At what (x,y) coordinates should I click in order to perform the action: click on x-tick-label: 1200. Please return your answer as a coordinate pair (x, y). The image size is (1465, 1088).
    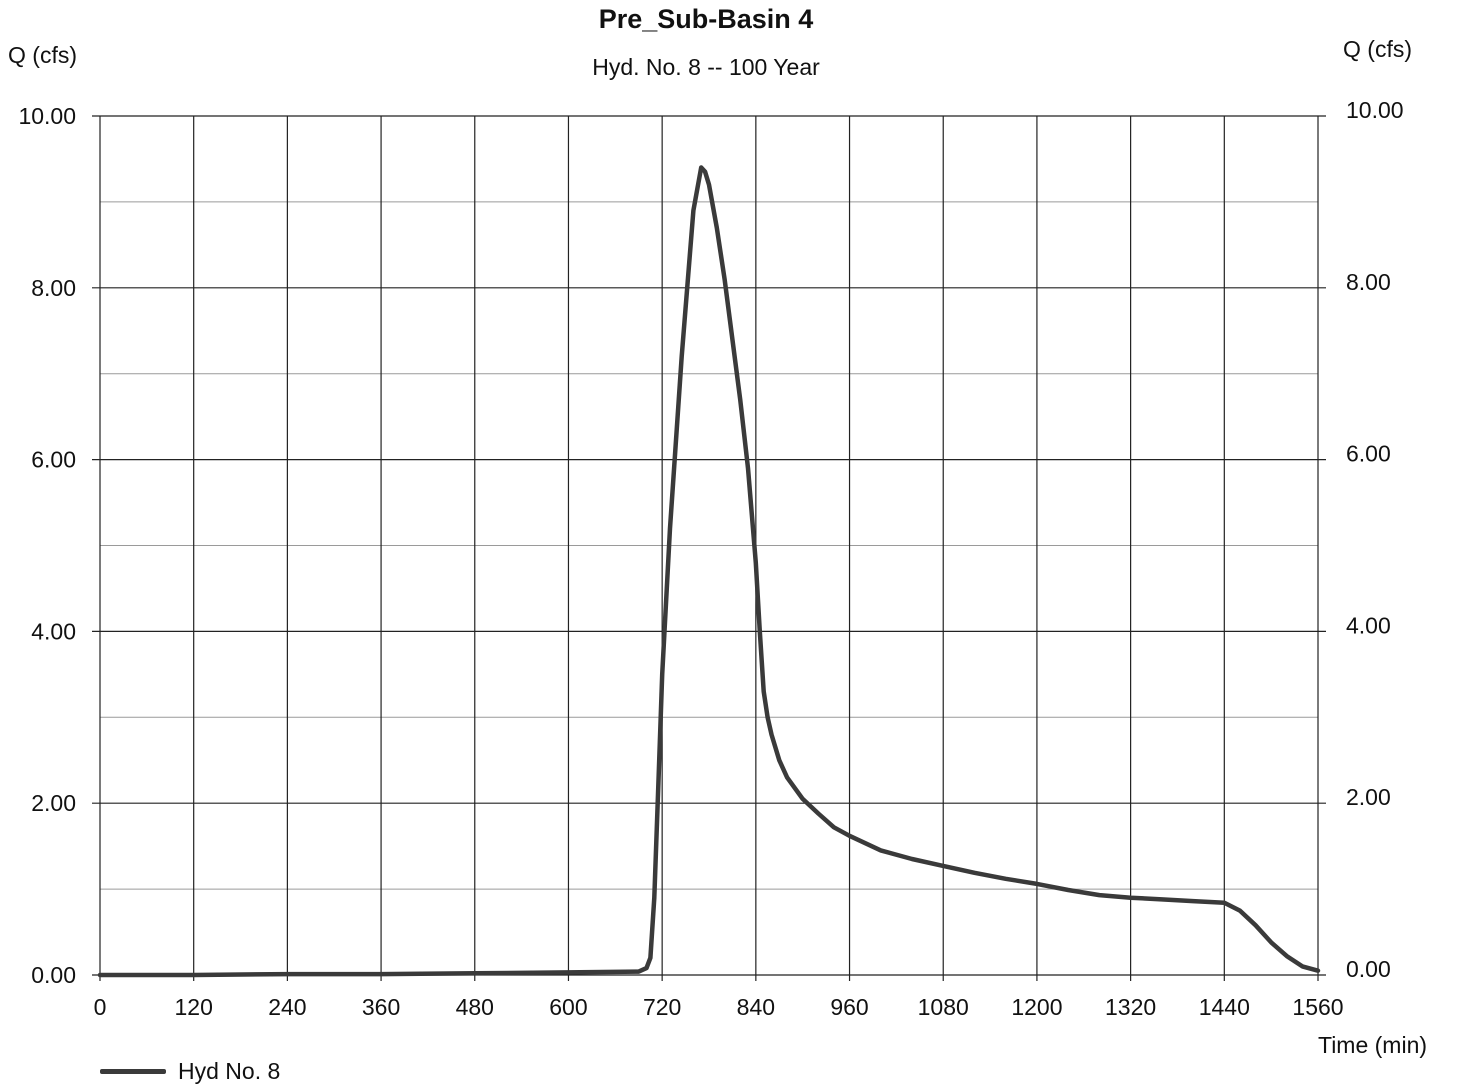
    Looking at the image, I should click on (1036, 1007).